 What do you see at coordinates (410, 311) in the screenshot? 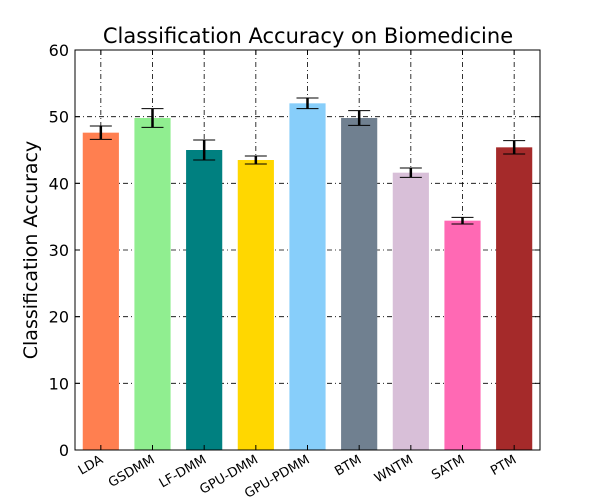
I see `bar-wntm` at bounding box center [410, 311].